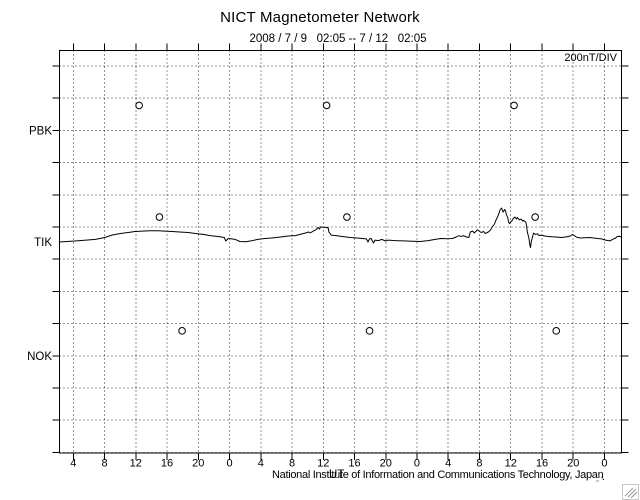 Image resolution: width=640 pixels, height=500 pixels. I want to click on trace-tik, so click(340, 227).